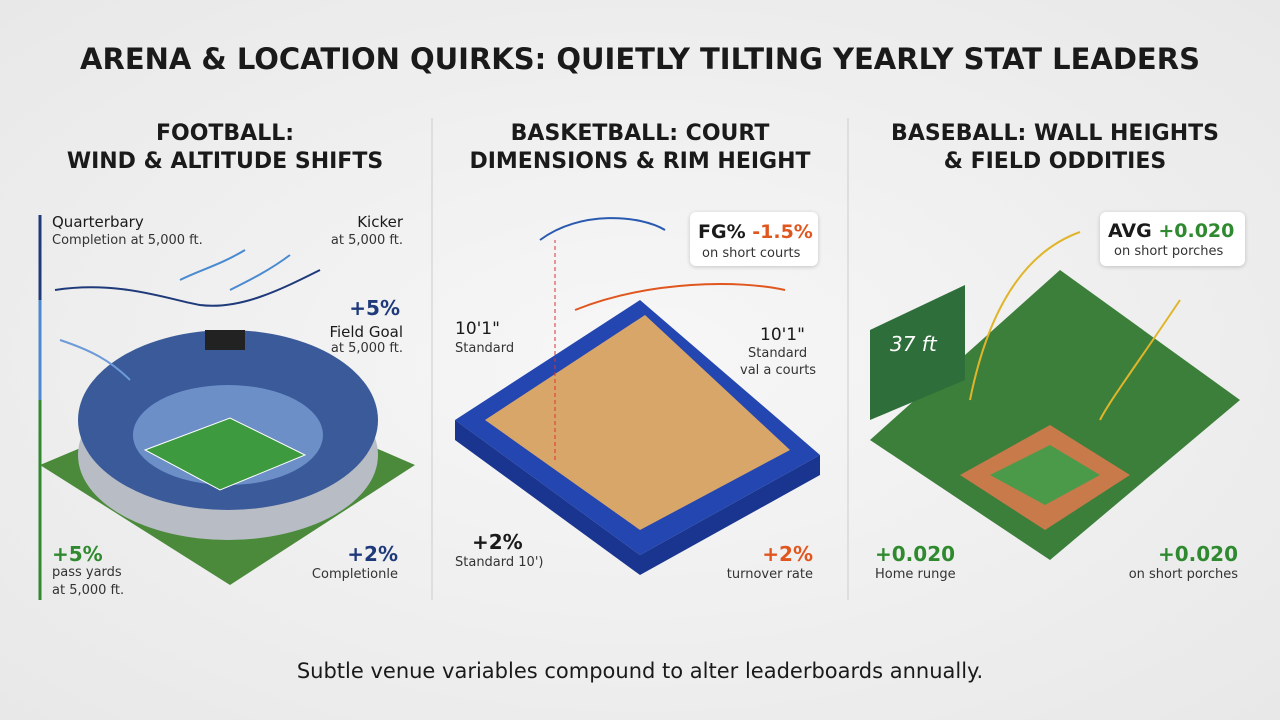 The width and height of the screenshot is (1280, 720). What do you see at coordinates (98, 222) in the screenshot?
I see `callout-label: Quarterbary` at bounding box center [98, 222].